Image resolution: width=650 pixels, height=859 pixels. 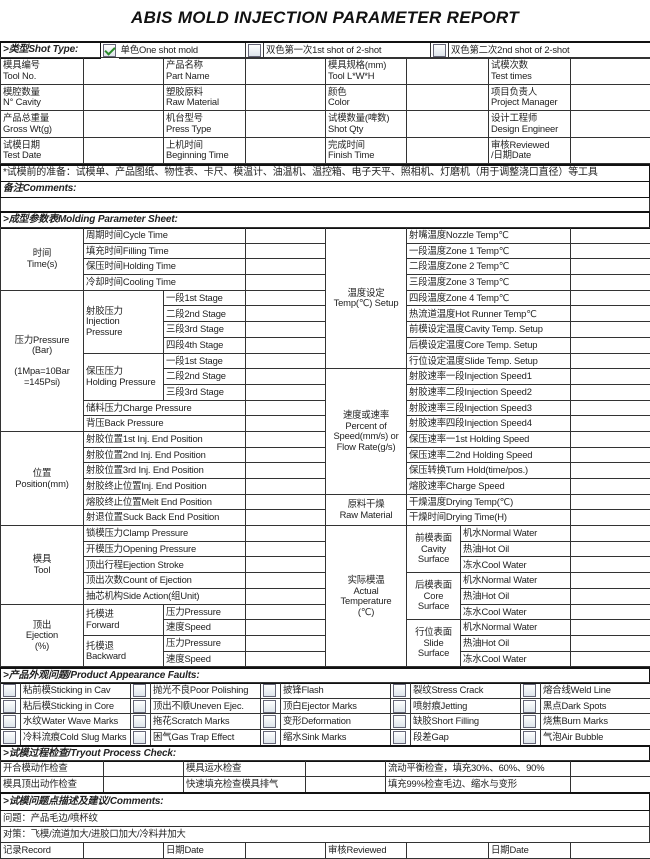 What do you see at coordinates (325, 204) in the screenshot?
I see `comments-field` at bounding box center [325, 204].